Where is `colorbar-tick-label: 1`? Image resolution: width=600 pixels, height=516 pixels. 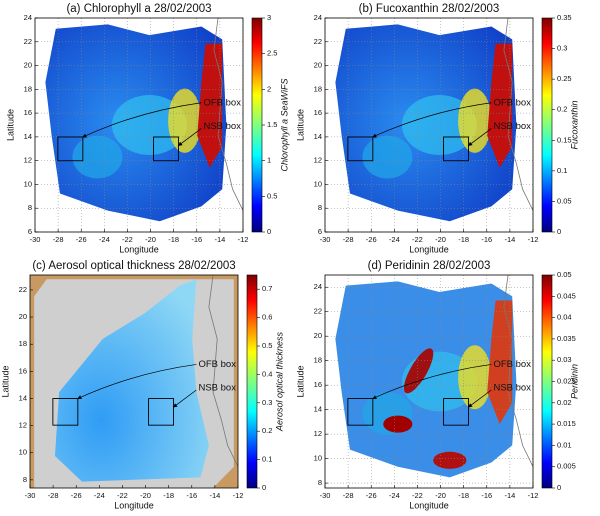
colorbar-tick-label: 1 is located at coordinates (269, 160).